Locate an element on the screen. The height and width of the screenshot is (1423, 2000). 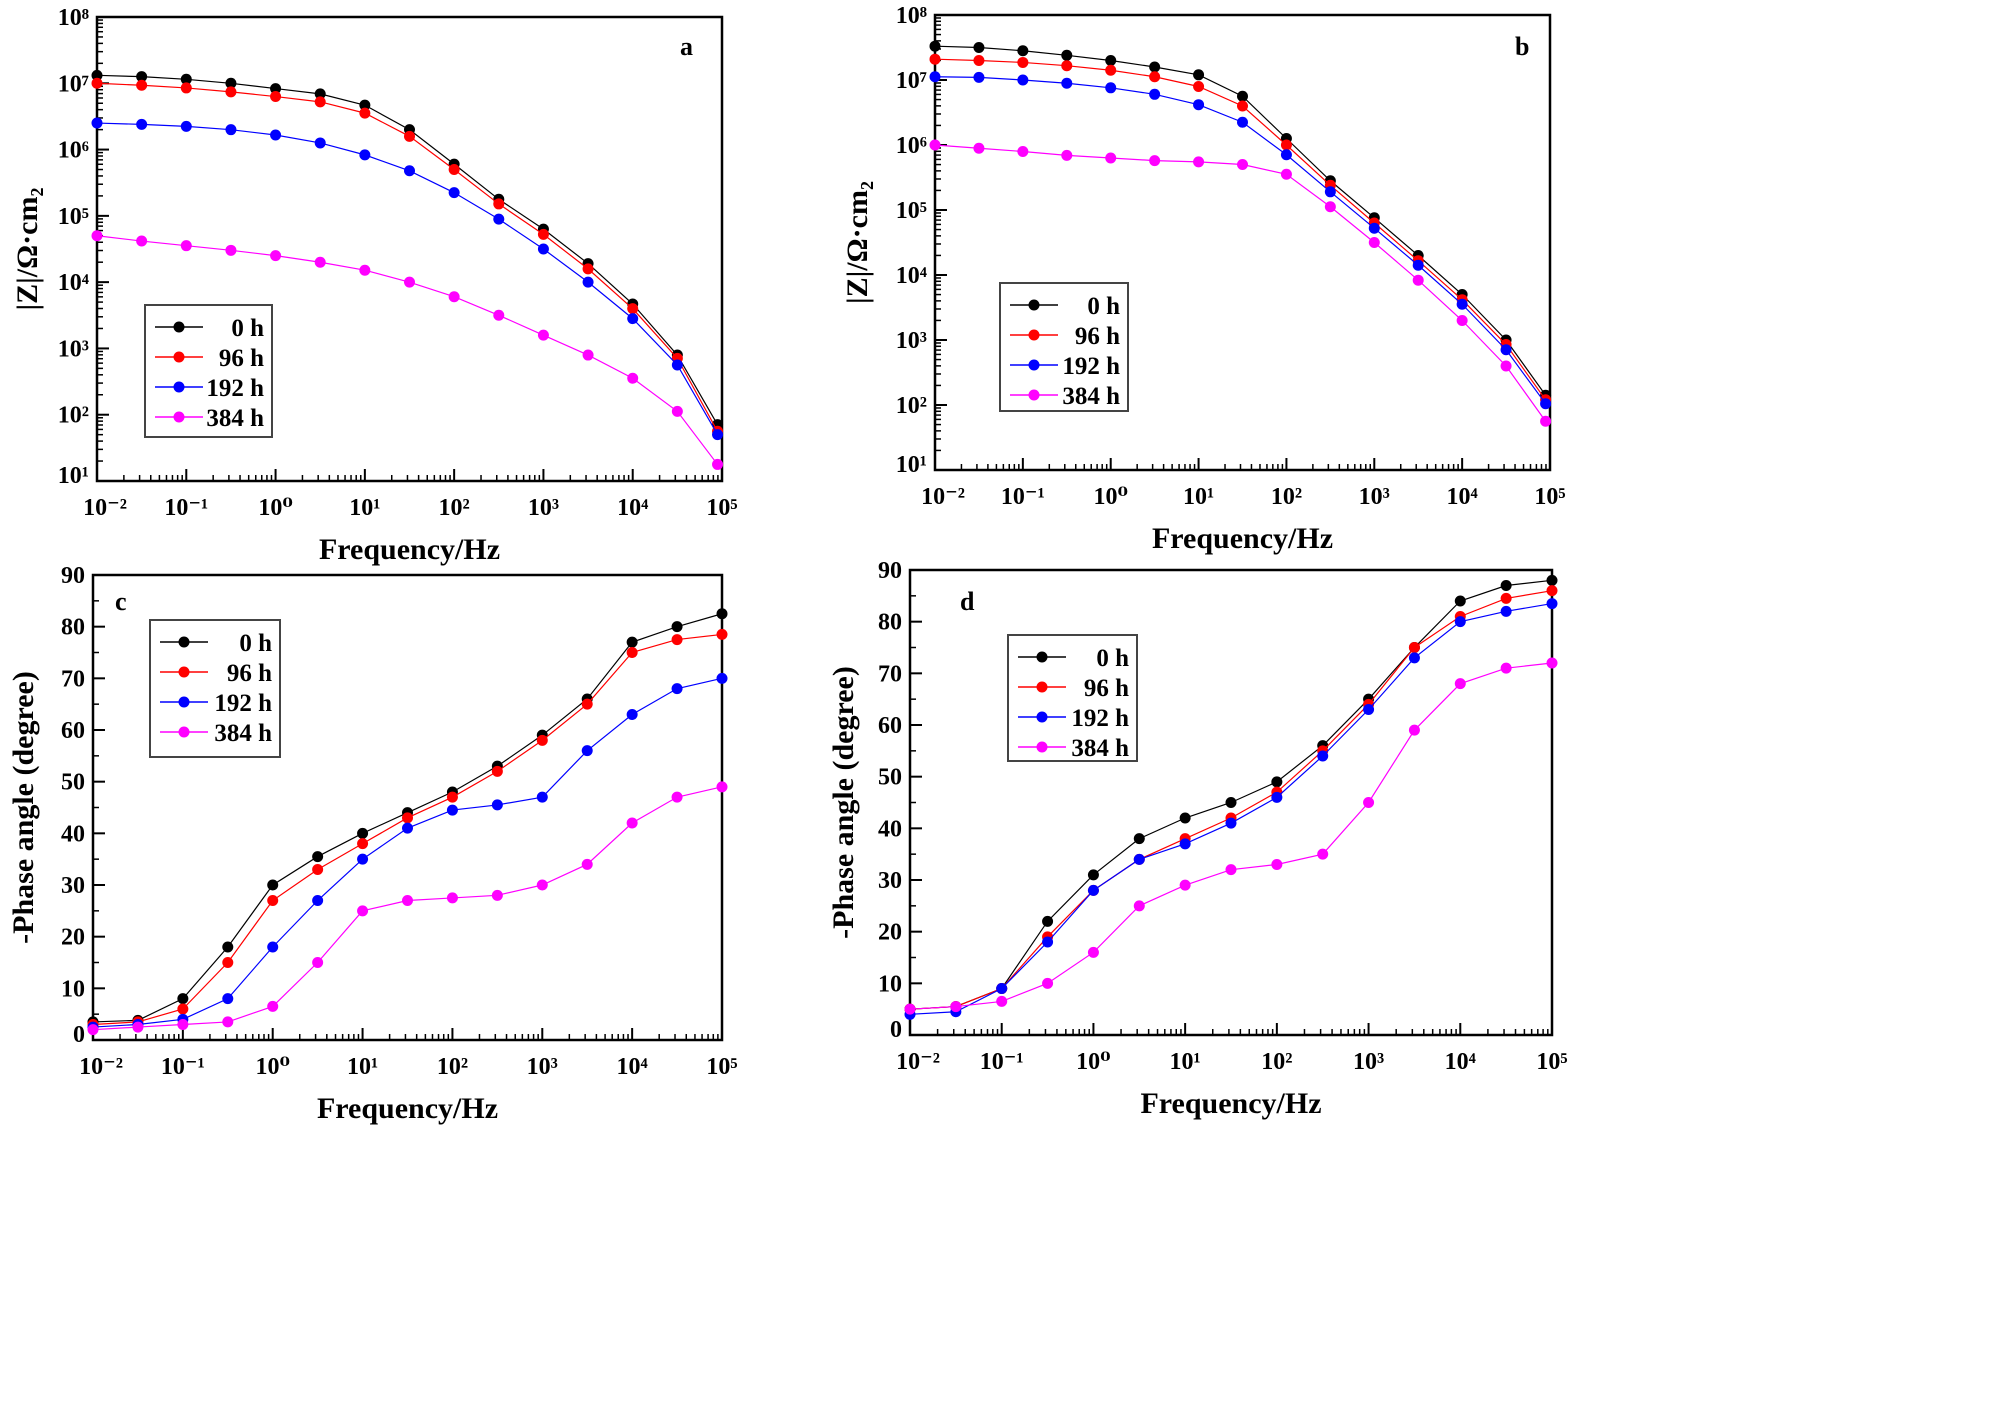
y-tick-label: 80 is located at coordinates (890, 623).